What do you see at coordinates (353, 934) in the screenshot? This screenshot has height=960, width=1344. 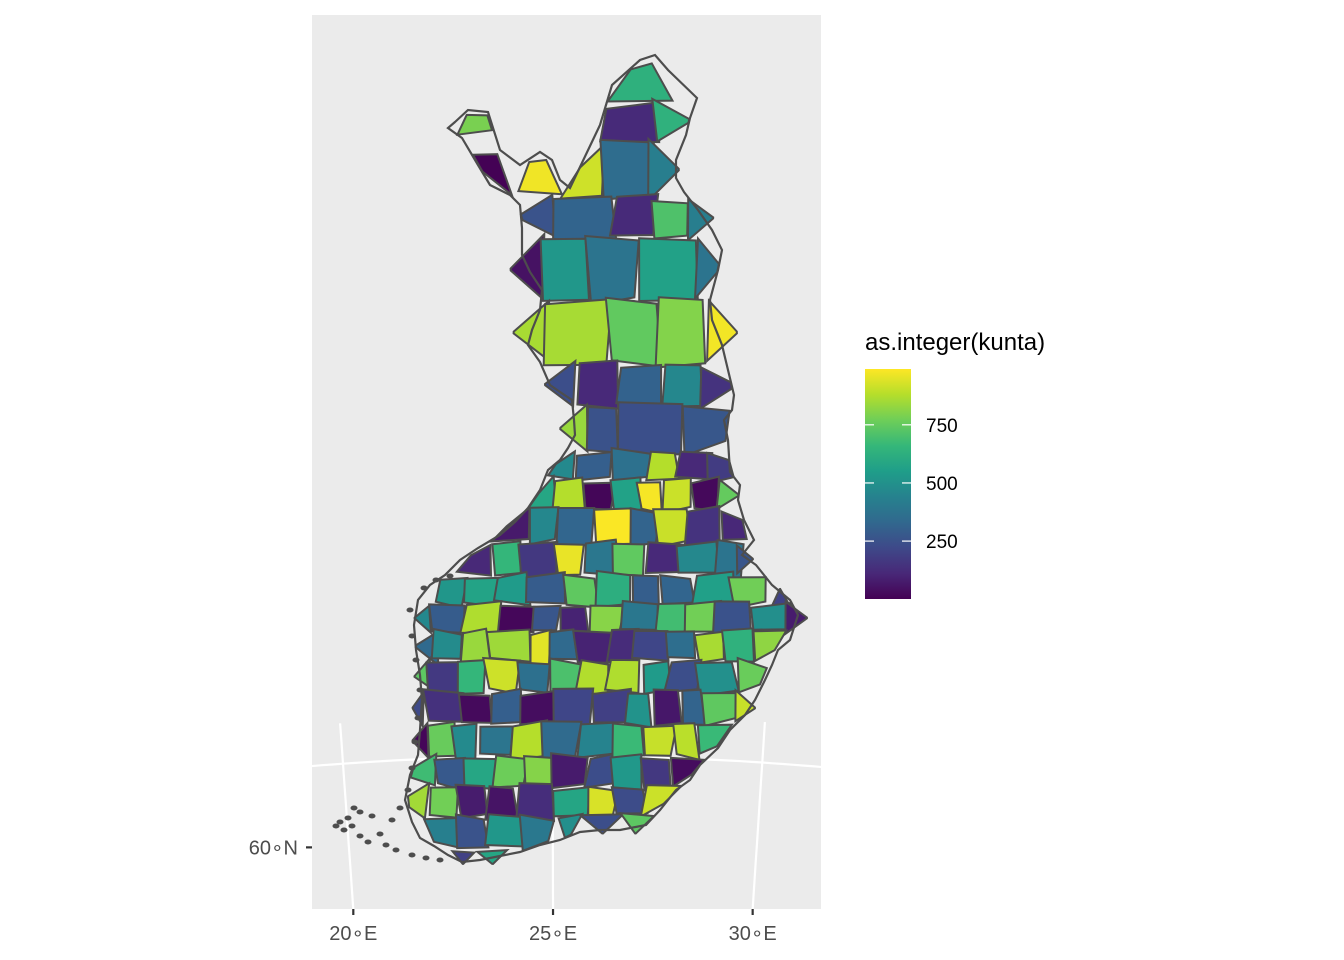 I see `x-axis-tick-label: 20∘E` at bounding box center [353, 934].